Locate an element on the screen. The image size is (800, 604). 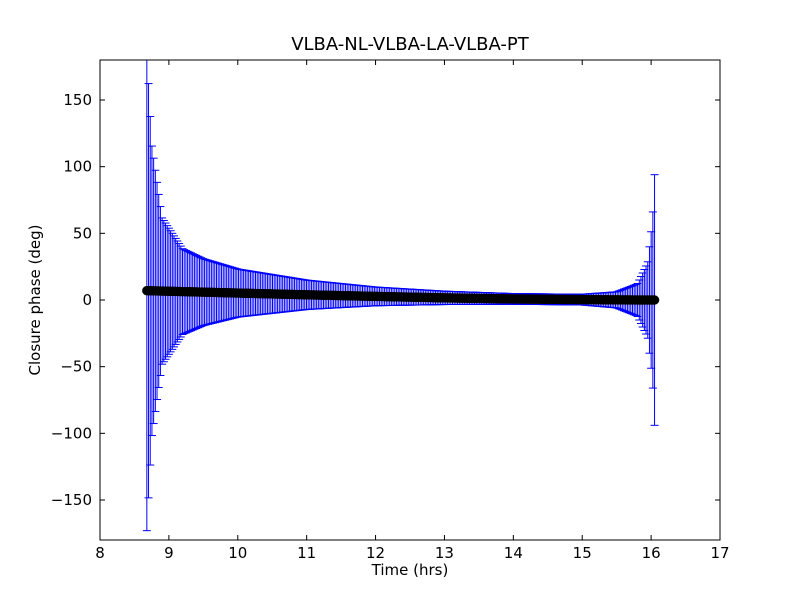
y-tick-label: 150 is located at coordinates (77, 100).